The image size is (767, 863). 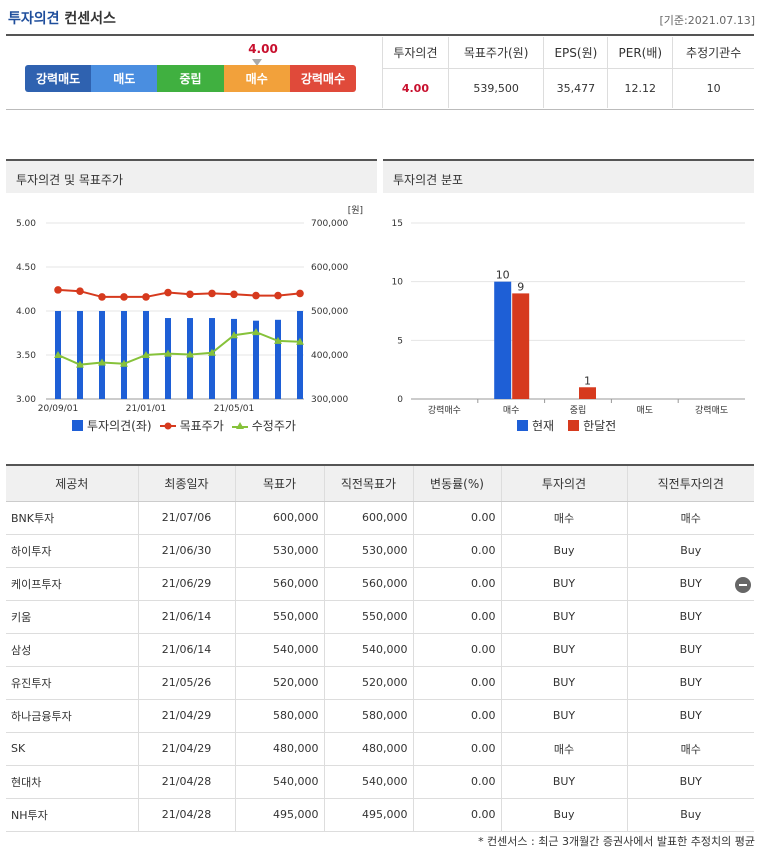 What do you see at coordinates (707, 20) in the screenshot?
I see `reference-date: [기준:2021.07.13]` at bounding box center [707, 20].